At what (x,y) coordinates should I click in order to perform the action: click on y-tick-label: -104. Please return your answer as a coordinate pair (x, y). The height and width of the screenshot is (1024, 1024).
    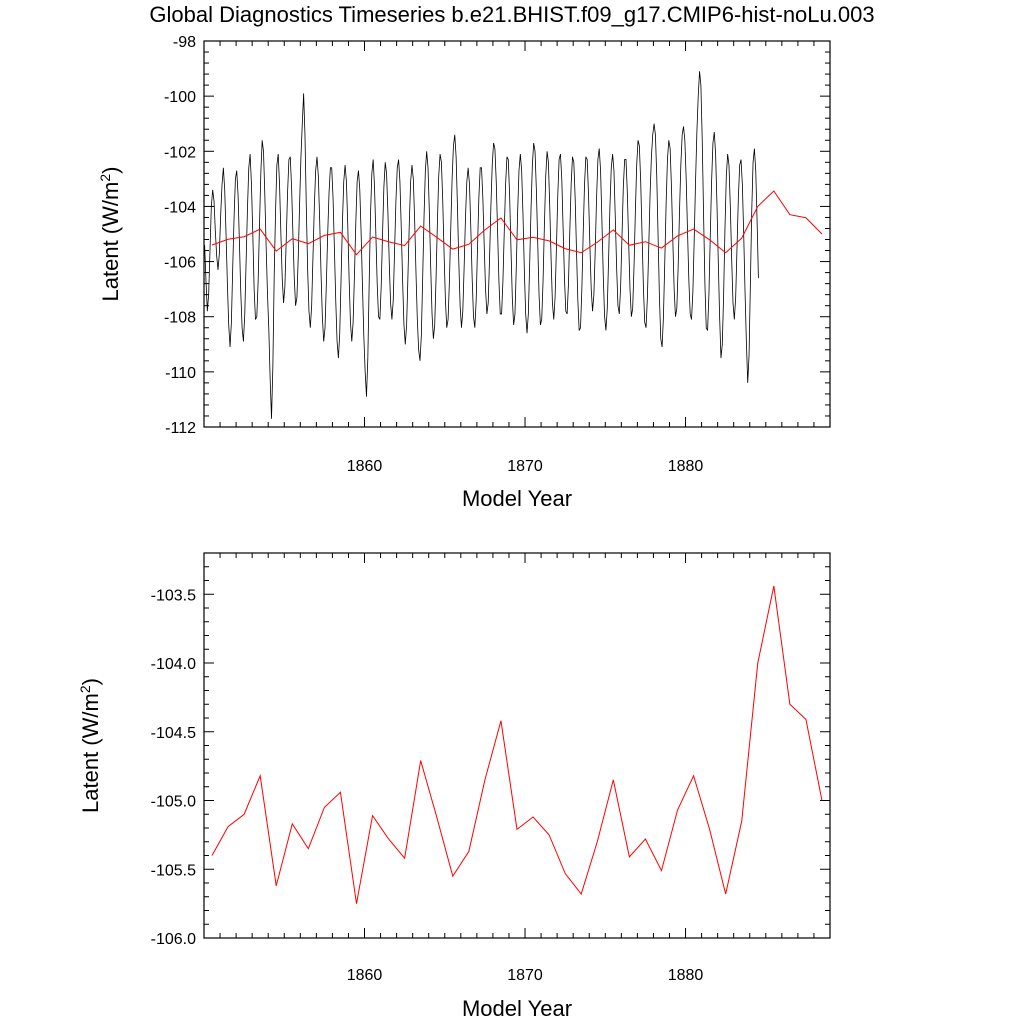
    Looking at the image, I should click on (180, 207).